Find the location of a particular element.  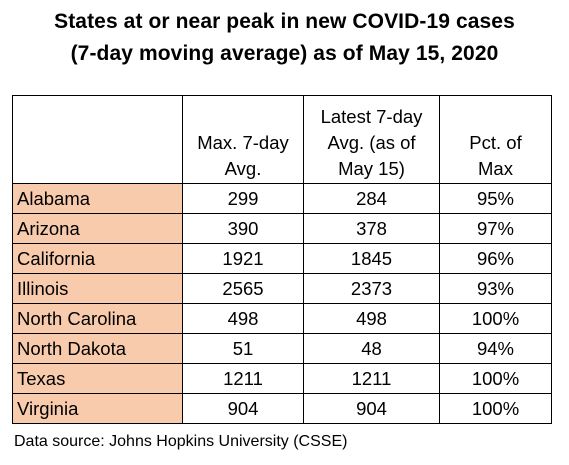

latest-cell: 378 is located at coordinates (371, 228).